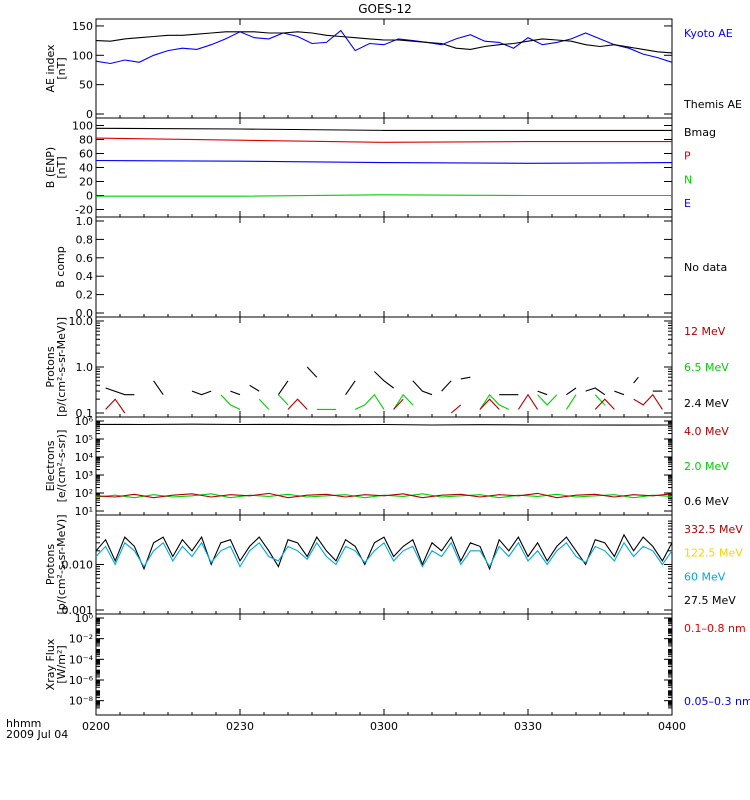  I want to click on y-tick-label: 0.8, so click(85, 239).